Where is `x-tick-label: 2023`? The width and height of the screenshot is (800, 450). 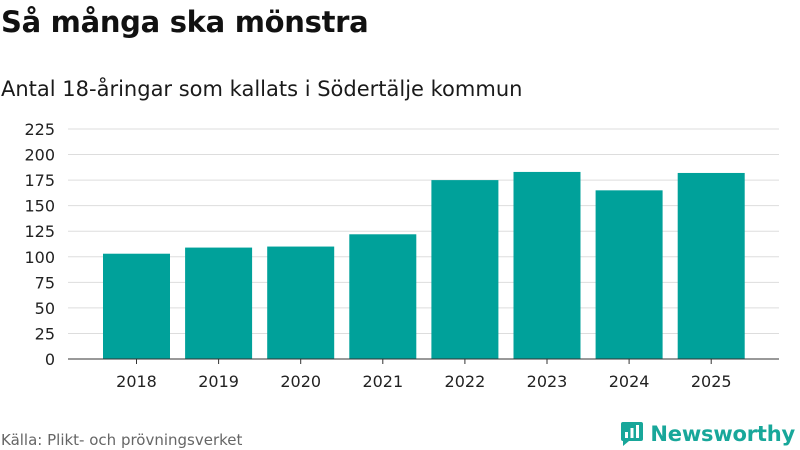
x-tick-label: 2023 is located at coordinates (547, 381).